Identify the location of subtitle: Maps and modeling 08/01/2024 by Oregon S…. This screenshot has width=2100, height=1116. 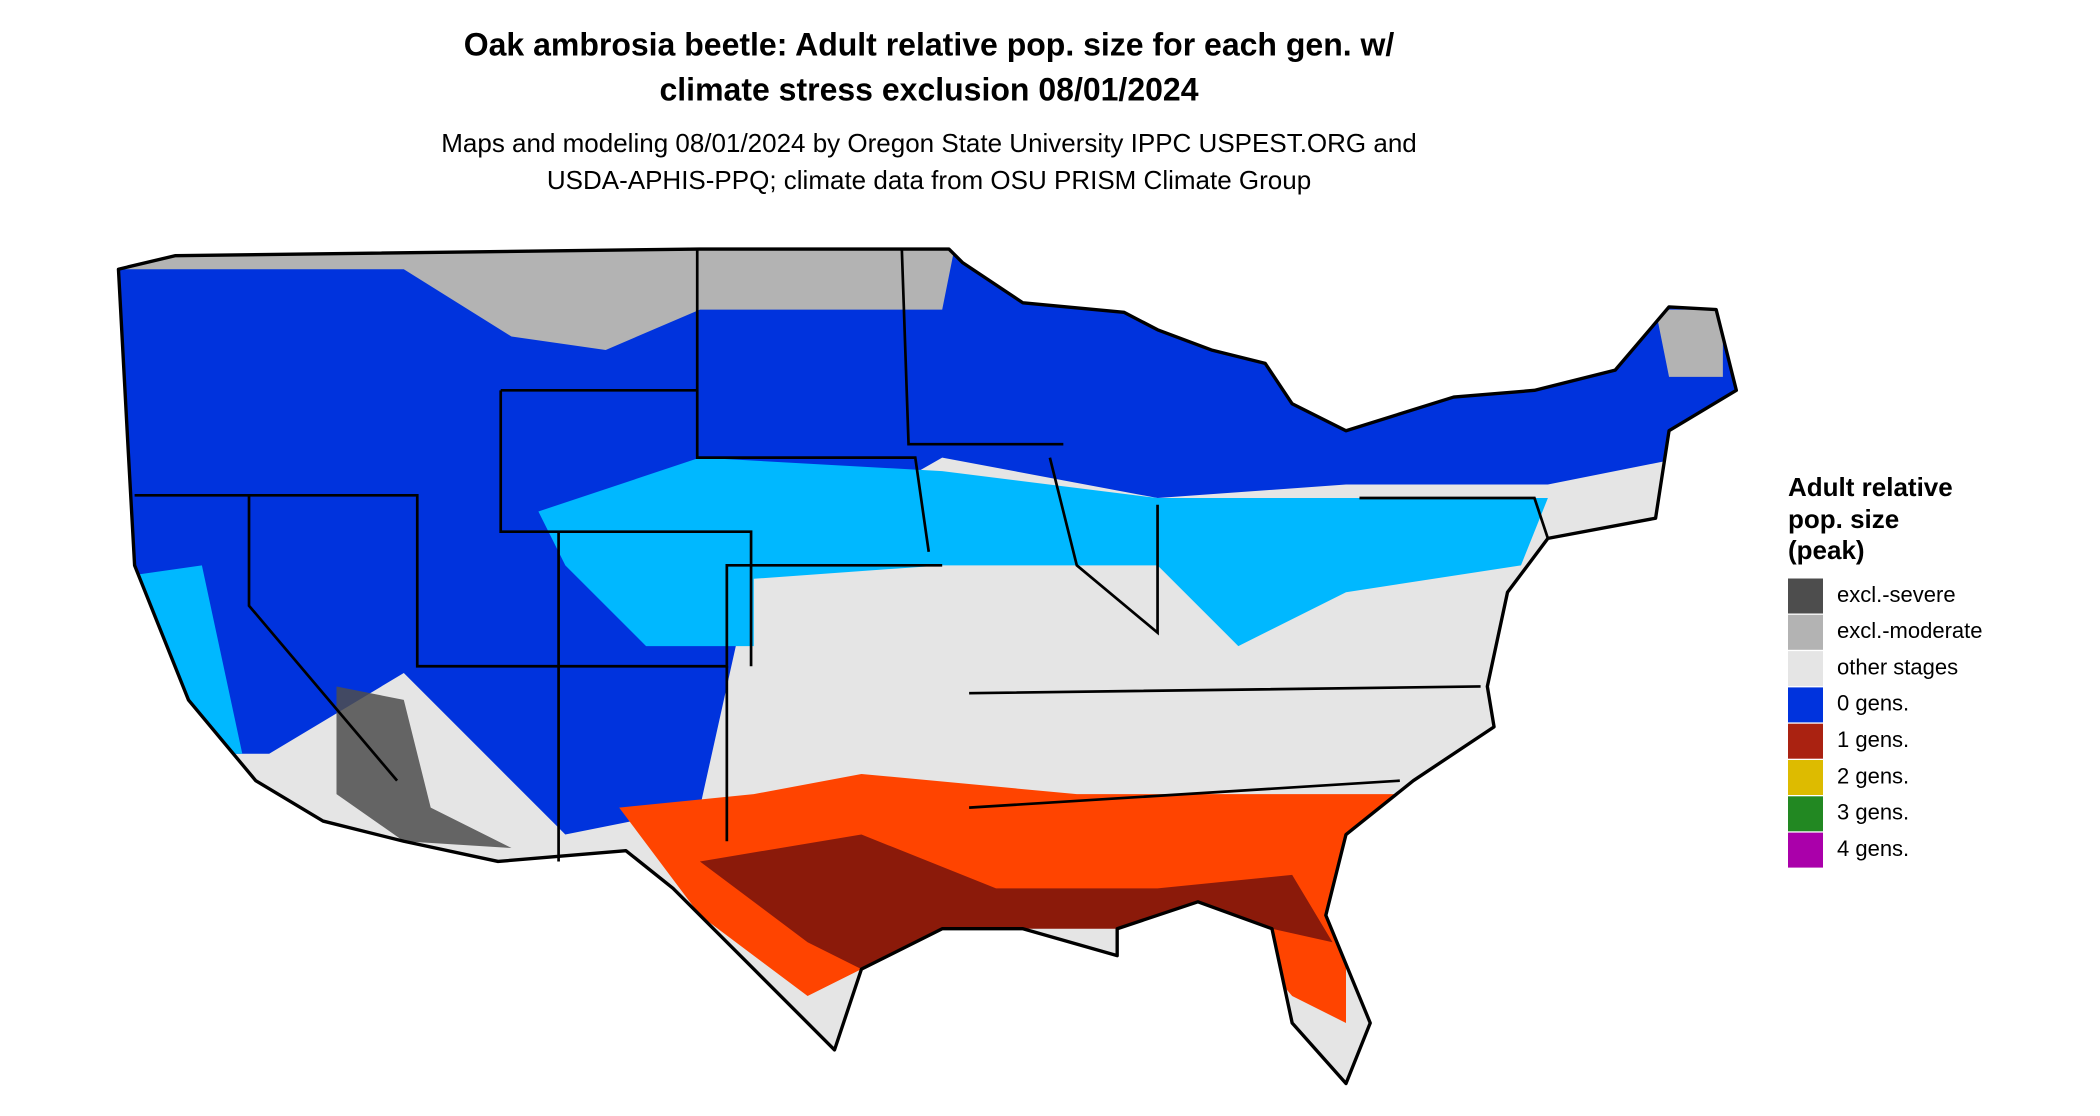
(929, 143).